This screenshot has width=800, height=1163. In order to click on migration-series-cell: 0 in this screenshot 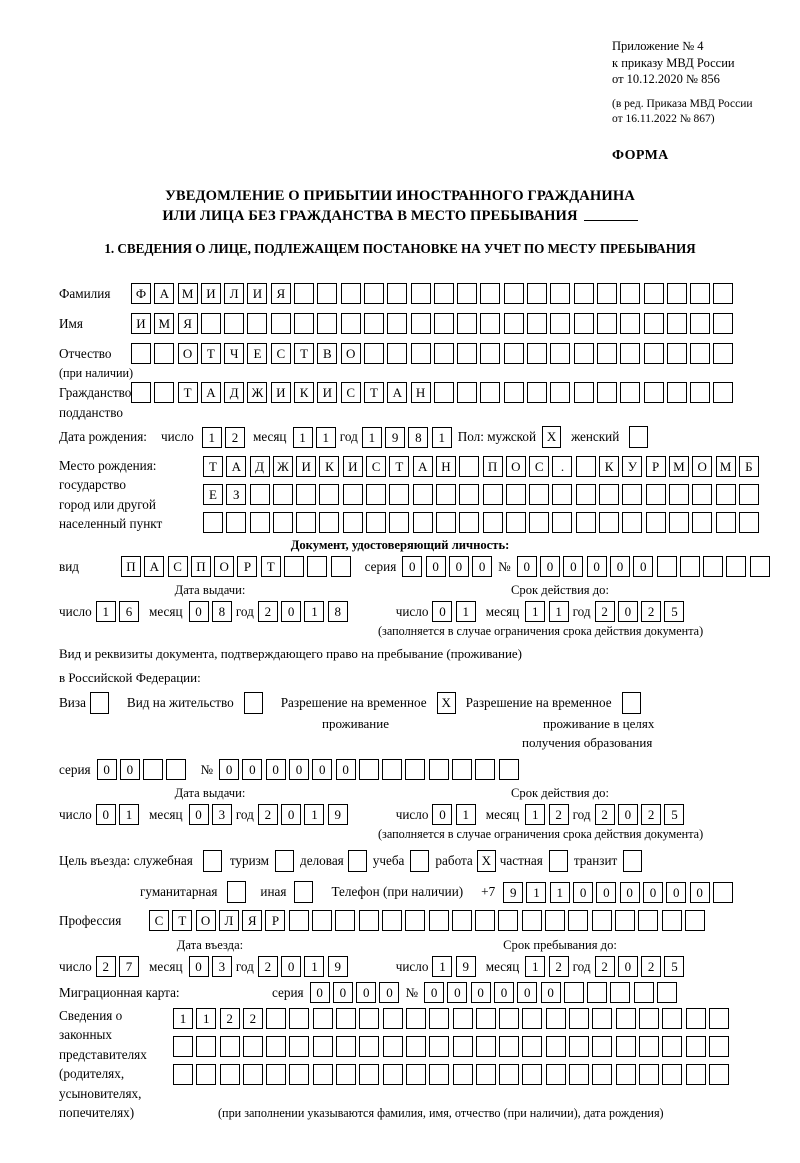, I will do `click(342, 992)`.